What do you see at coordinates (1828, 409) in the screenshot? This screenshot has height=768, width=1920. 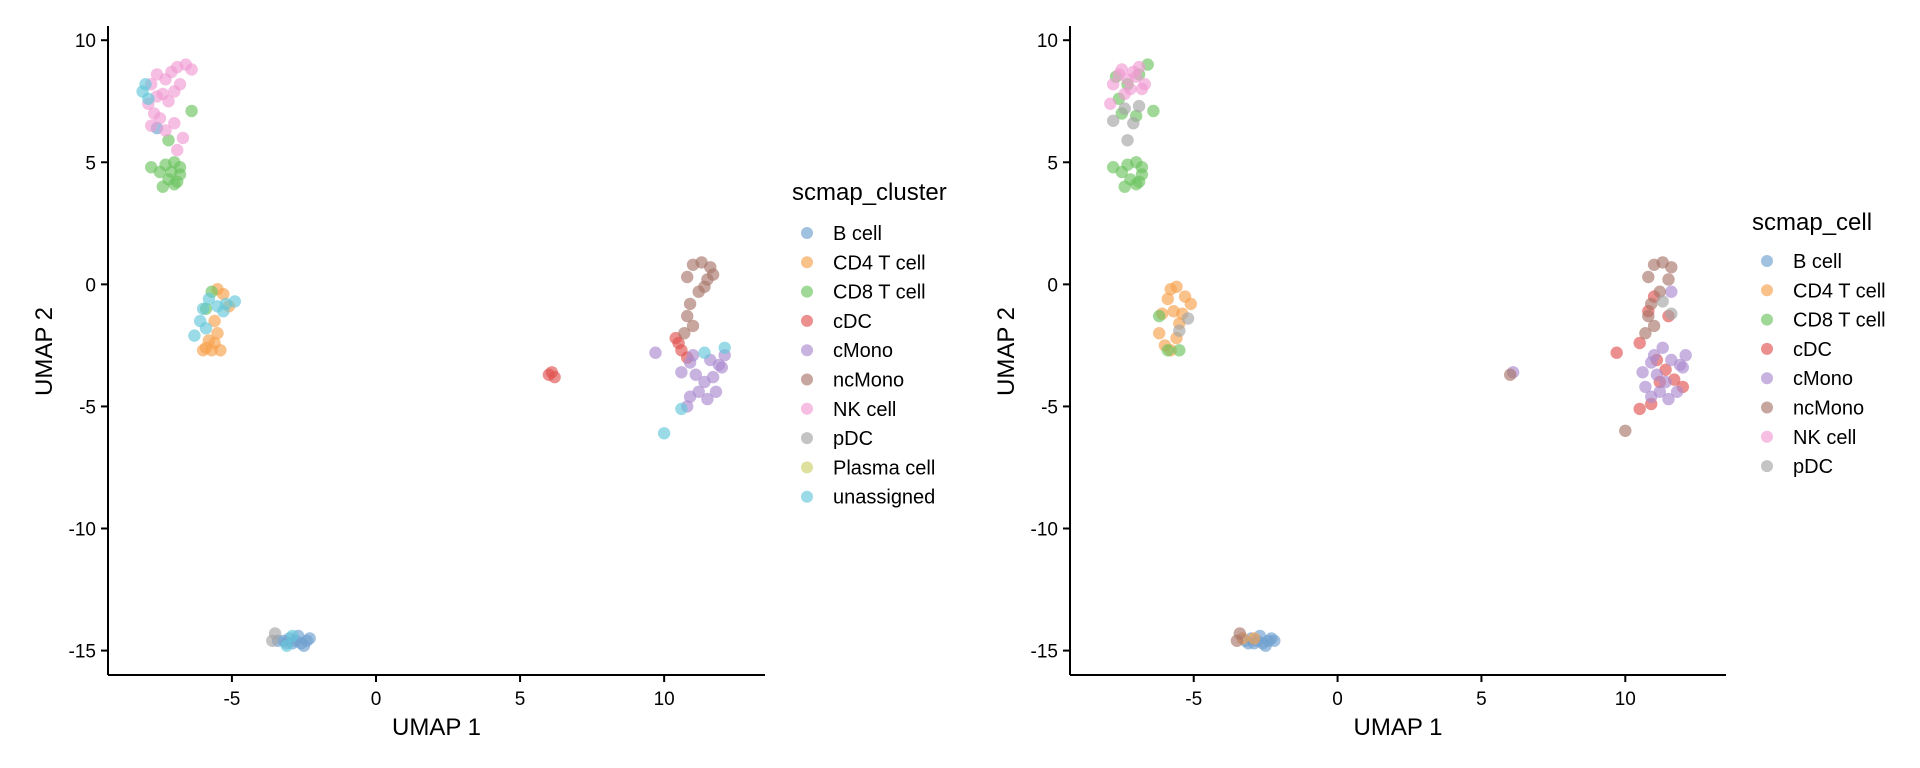 I see `legend-label: ncMono` at bounding box center [1828, 409].